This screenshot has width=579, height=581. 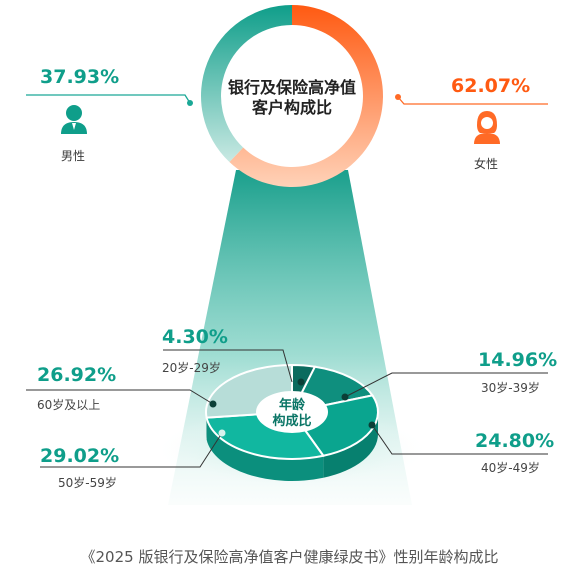 I want to click on age-title-line2: 构成比, so click(x=292, y=421).